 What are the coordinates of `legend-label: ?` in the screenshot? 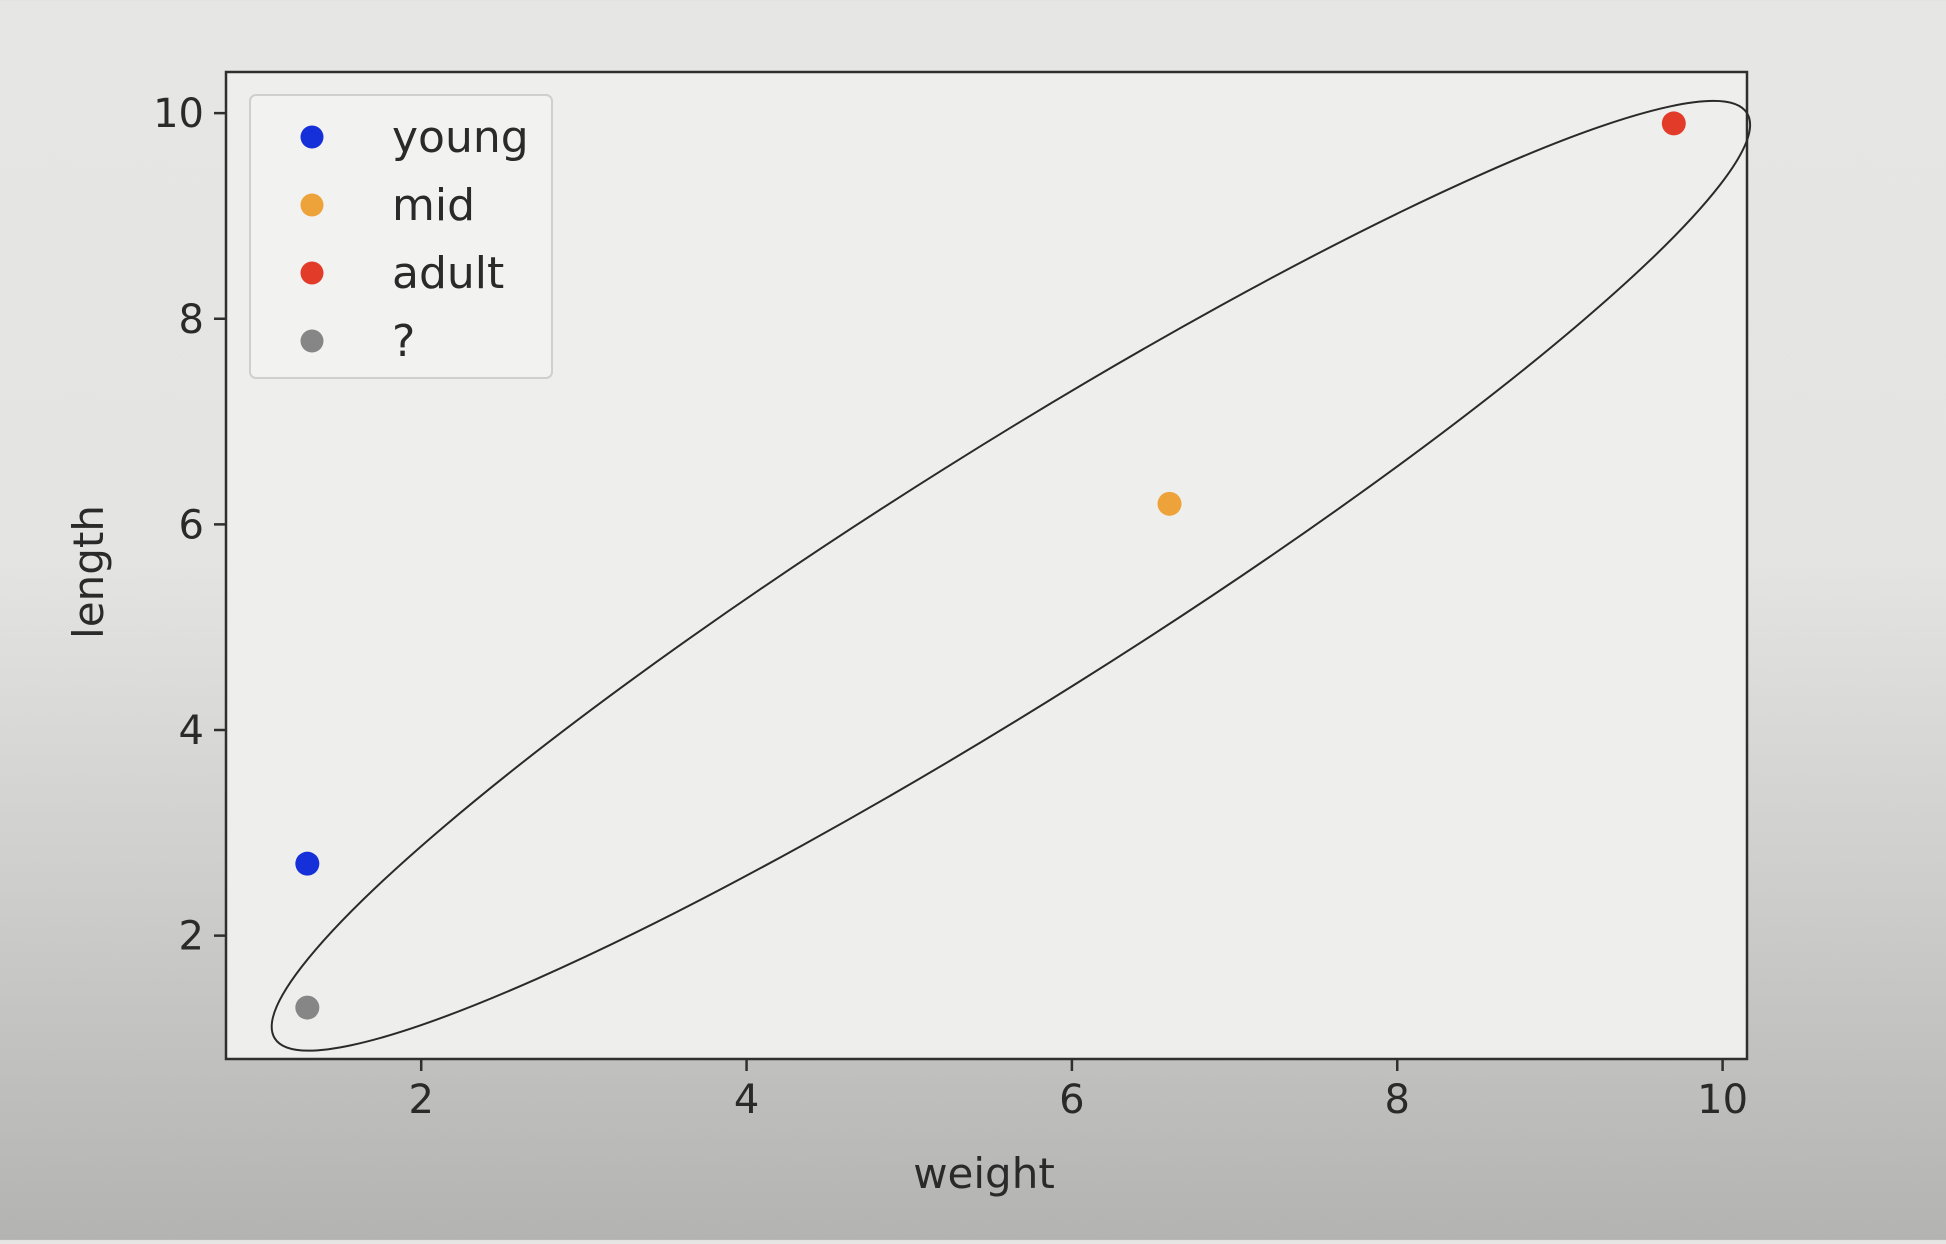 It's located at (403, 341).